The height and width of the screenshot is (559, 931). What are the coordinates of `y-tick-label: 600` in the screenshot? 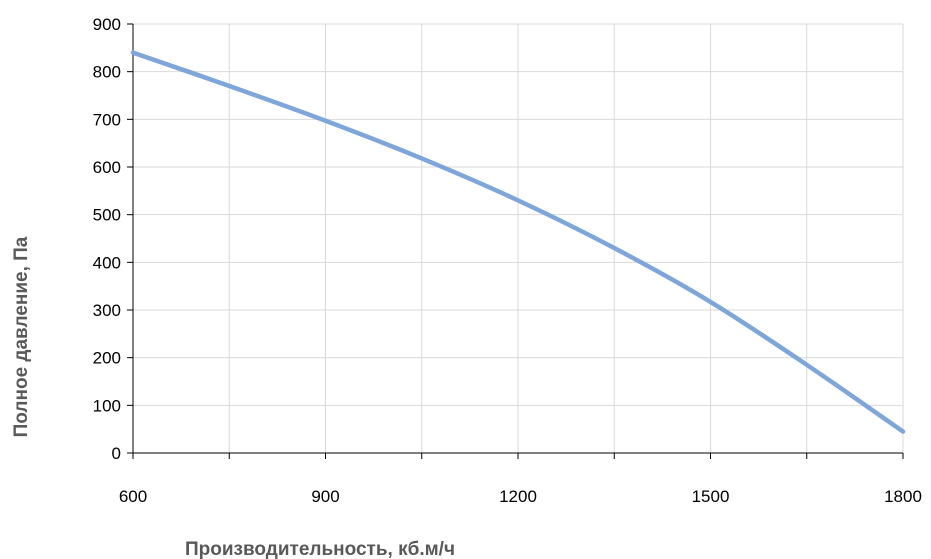 It's located at (107, 167).